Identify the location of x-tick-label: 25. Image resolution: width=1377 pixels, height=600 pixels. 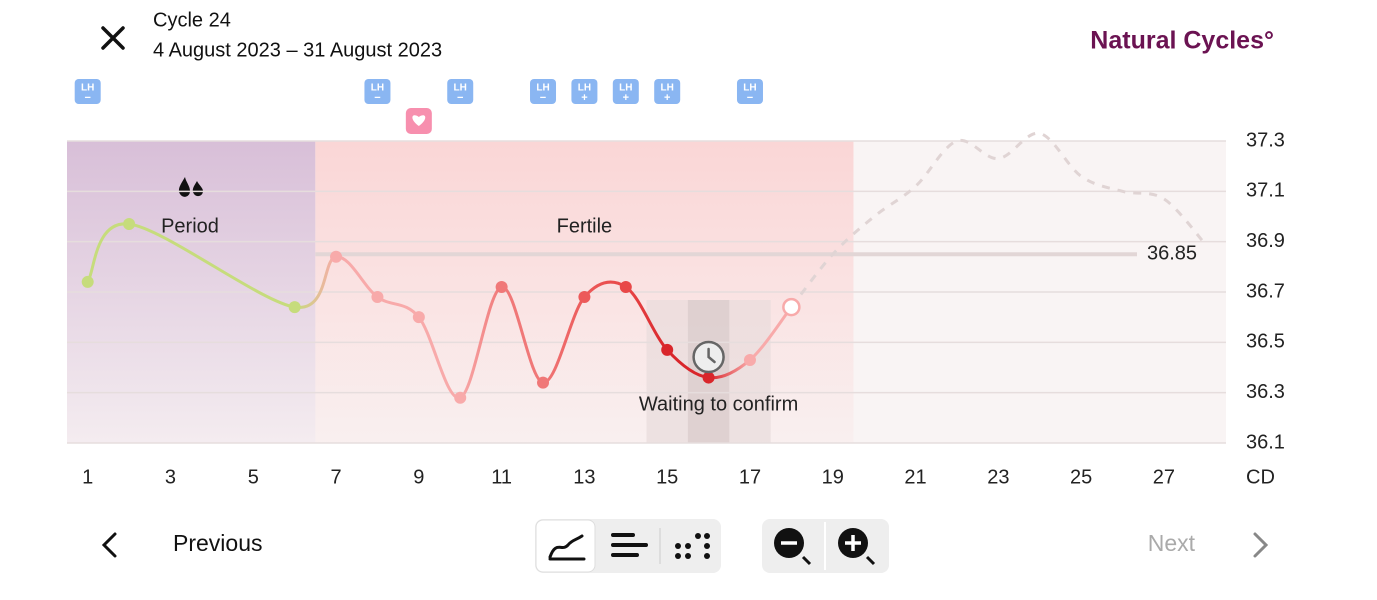
(1081, 477).